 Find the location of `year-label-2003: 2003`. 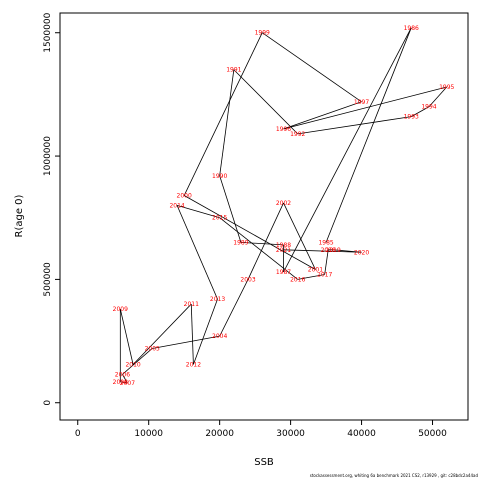

year-label-2003: 2003 is located at coordinates (247, 279).